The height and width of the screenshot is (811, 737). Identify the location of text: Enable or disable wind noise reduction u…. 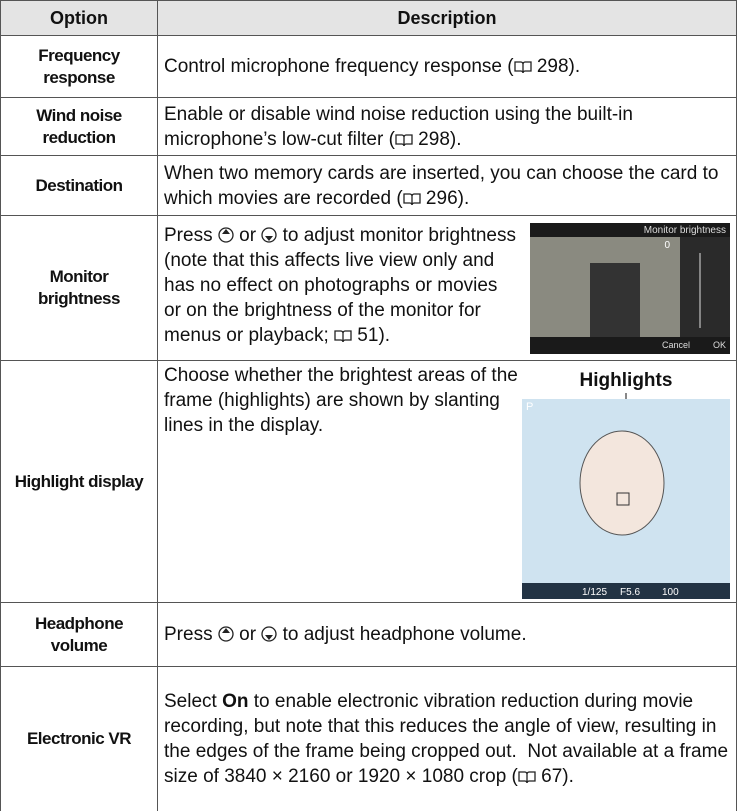
(401, 126).